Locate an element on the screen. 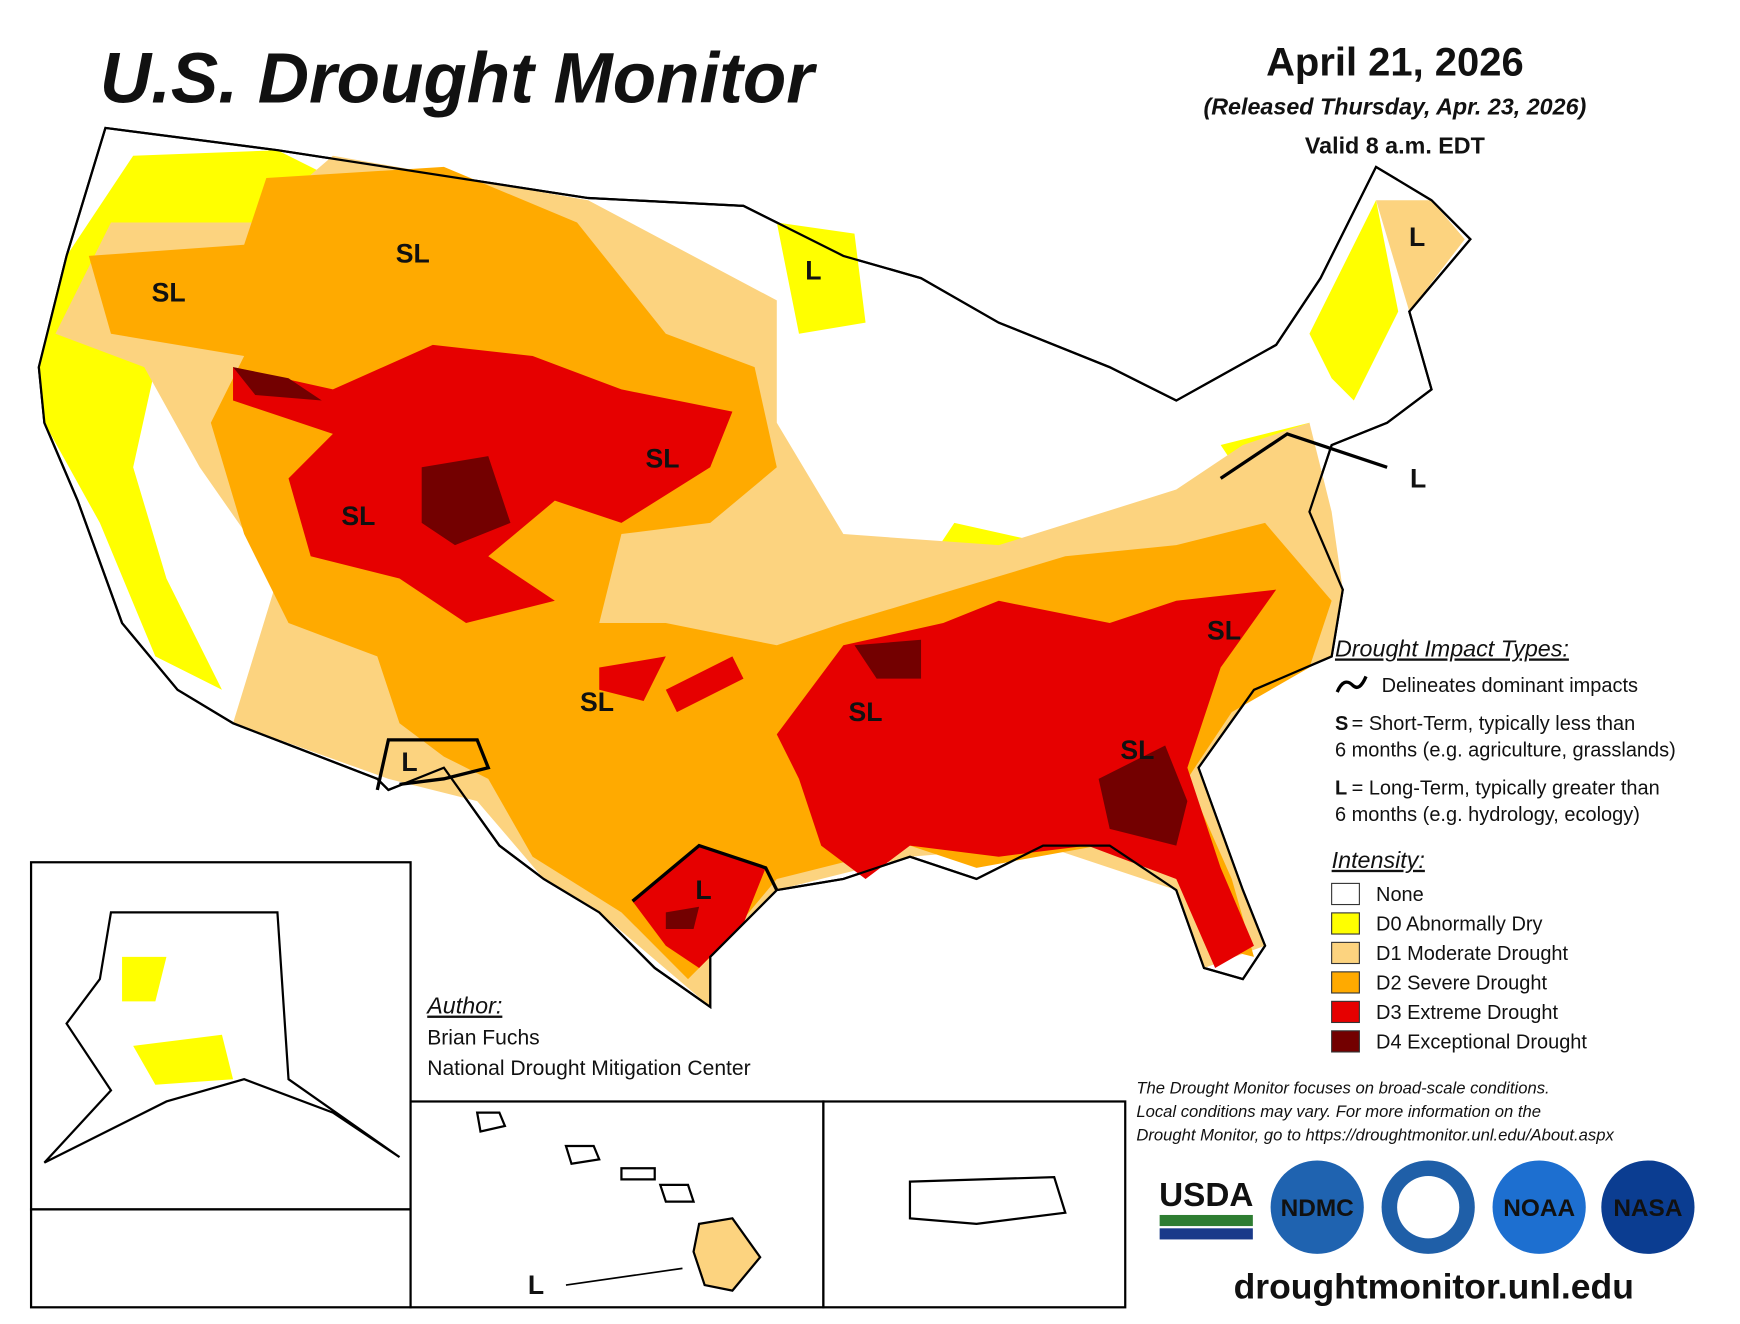 This screenshot has width=1740, height=1324. logo-text: NOAA is located at coordinates (1539, 1208).